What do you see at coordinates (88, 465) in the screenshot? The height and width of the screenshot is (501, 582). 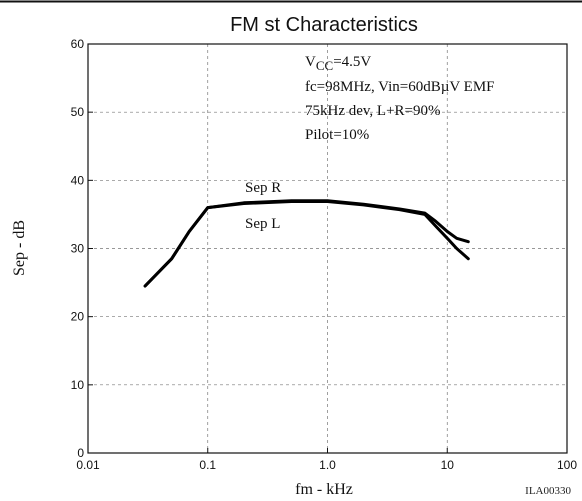 I see `x-tick-label: 0.01` at bounding box center [88, 465].